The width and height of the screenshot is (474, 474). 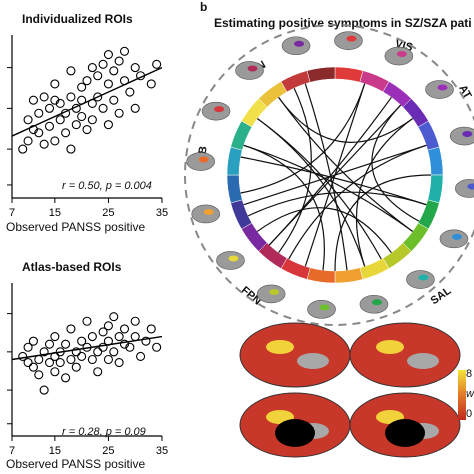 I want to click on chart2-title: Atlas-based ROIs, so click(x=72, y=267).